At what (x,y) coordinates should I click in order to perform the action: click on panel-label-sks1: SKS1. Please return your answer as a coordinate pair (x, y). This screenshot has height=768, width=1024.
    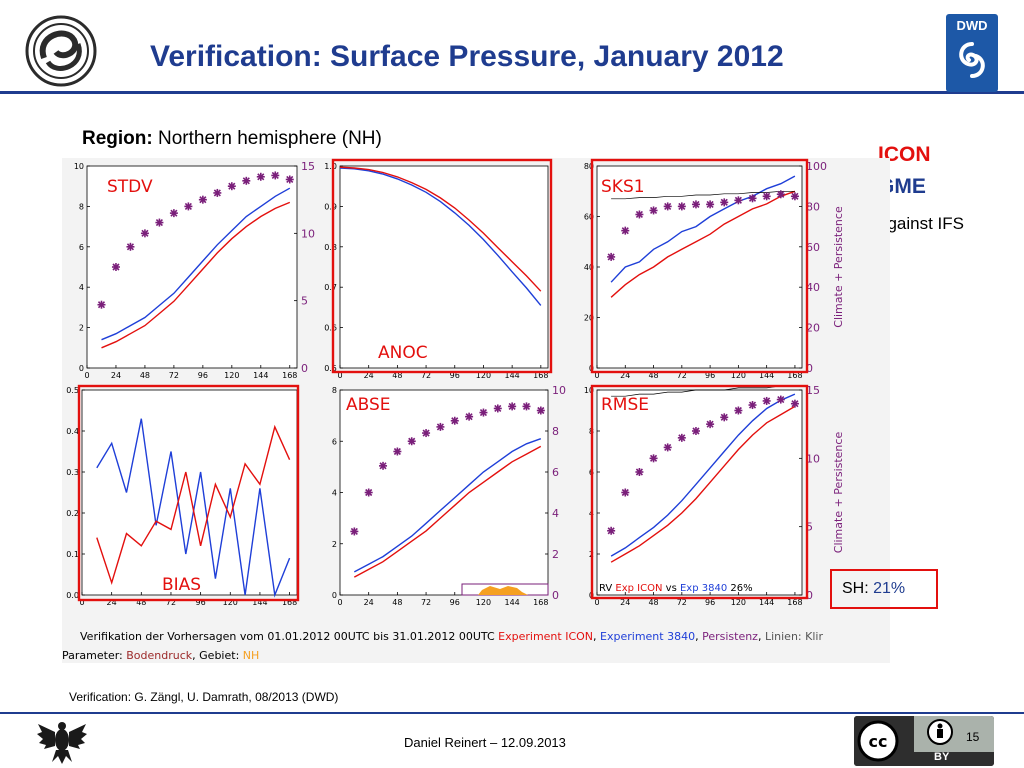
    Looking at the image, I should click on (623, 187).